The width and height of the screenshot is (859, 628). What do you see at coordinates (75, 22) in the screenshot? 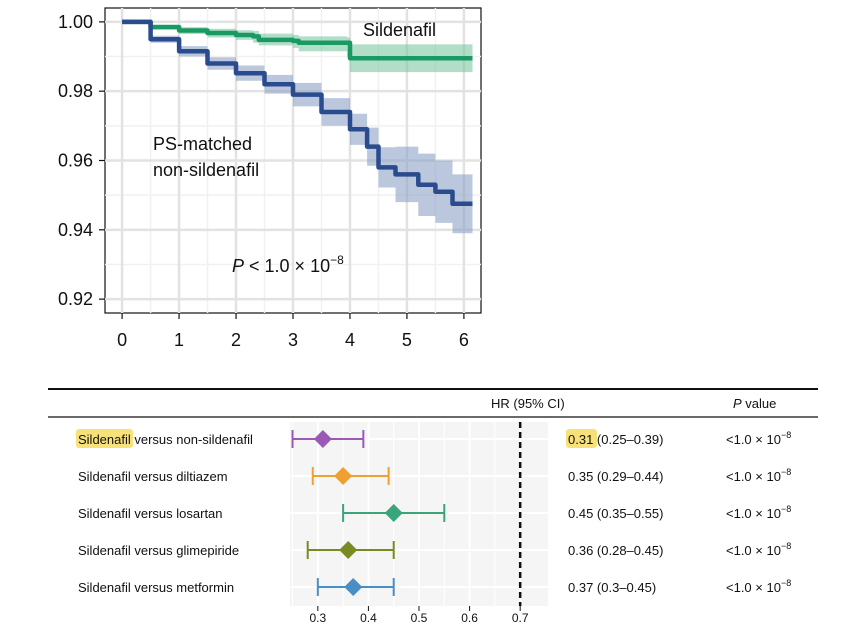
I see `km-y-tick-label: 1.00` at bounding box center [75, 22].